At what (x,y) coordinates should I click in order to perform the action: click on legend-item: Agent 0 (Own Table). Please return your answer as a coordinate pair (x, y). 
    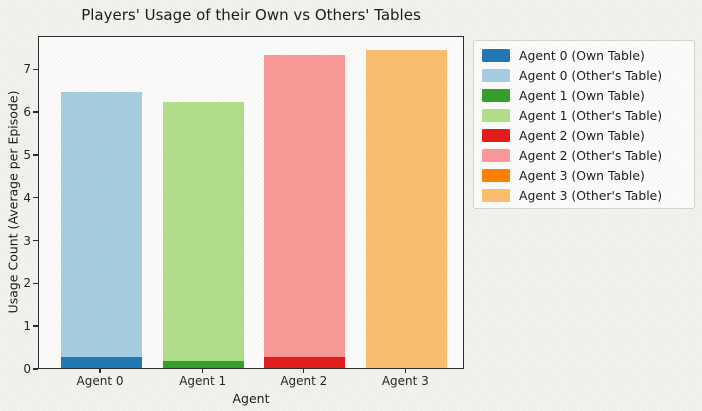
    Looking at the image, I should click on (588, 55).